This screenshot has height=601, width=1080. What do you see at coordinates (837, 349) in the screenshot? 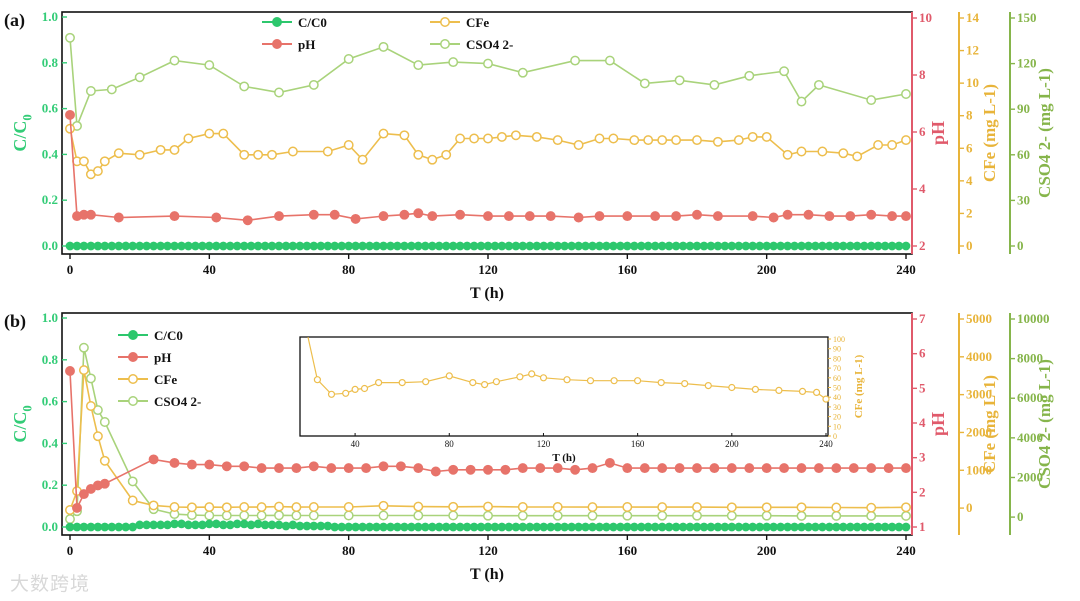
I see `inset-y-tick-label: 90` at bounding box center [837, 349].